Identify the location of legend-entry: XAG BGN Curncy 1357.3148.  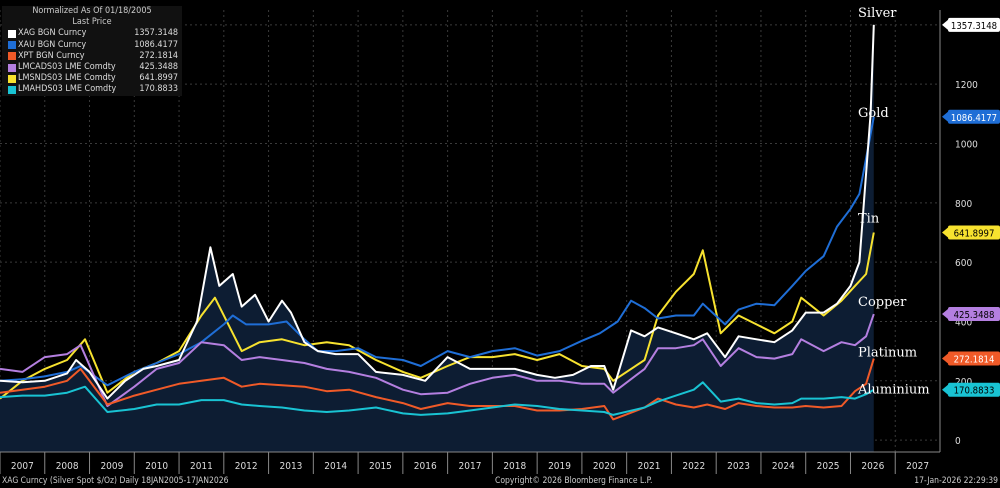
(92, 33).